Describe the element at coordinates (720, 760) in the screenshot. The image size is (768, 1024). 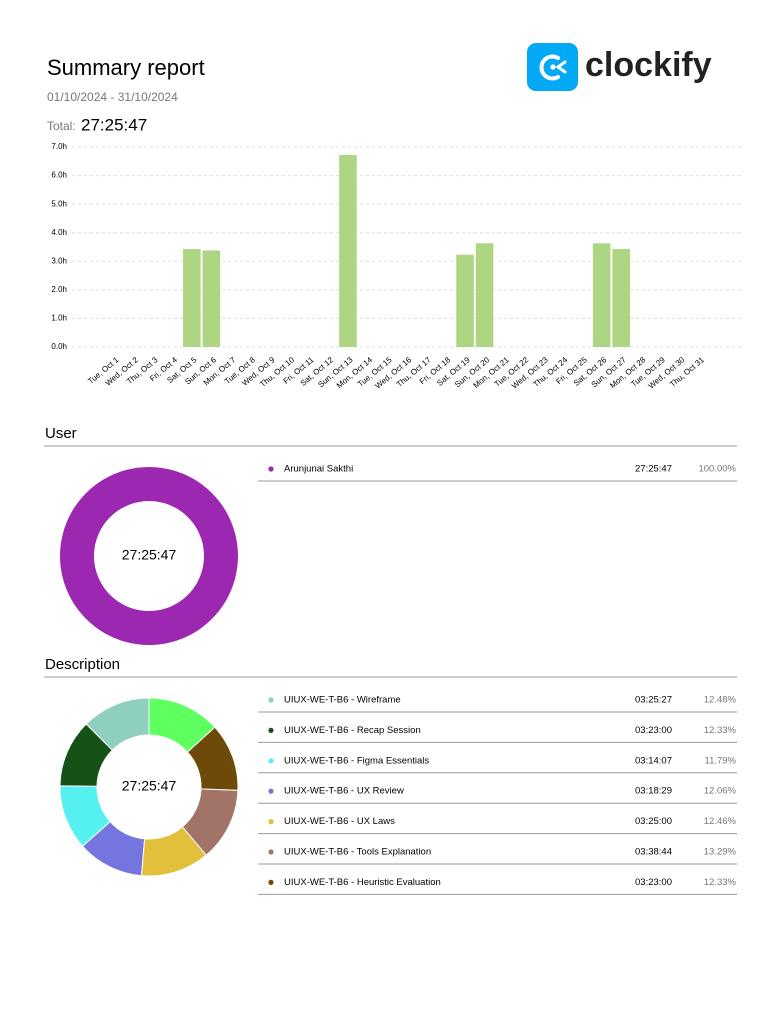
I see `legend-percent: 11.79%` at that location.